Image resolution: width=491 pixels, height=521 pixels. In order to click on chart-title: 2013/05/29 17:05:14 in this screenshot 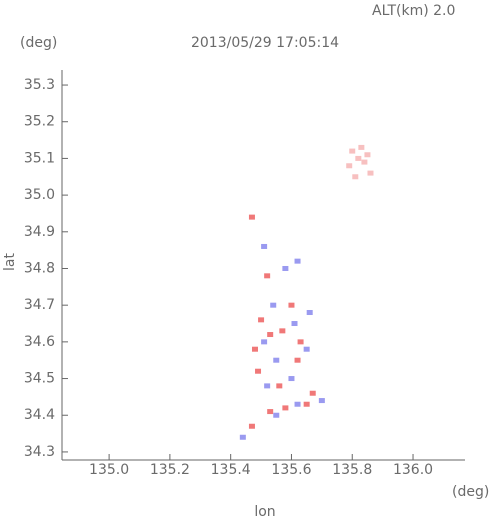, I will do `click(265, 43)`.